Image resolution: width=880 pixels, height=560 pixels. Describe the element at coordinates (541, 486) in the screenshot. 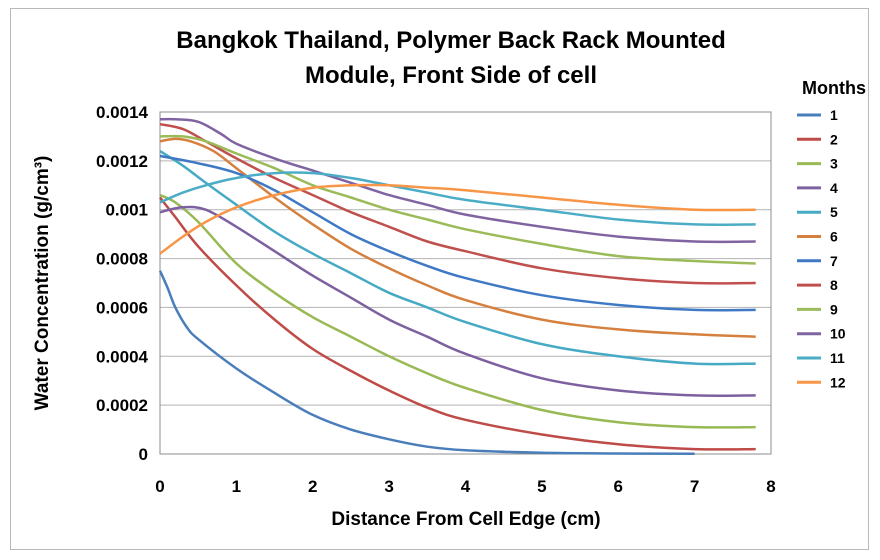

I see `x-tick-label: 5` at that location.